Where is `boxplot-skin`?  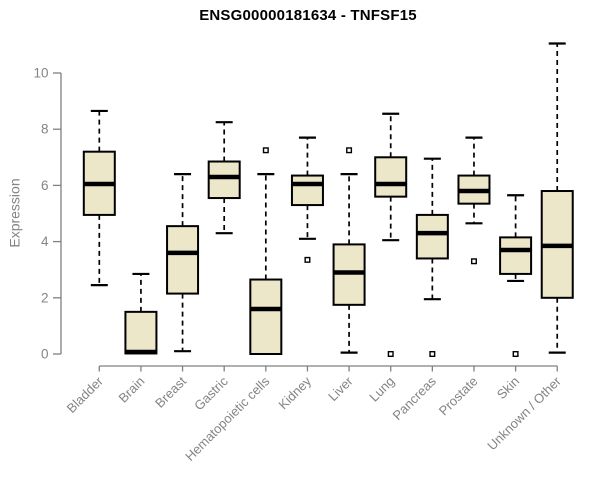
boxplot-skin is located at coordinates (516, 276).